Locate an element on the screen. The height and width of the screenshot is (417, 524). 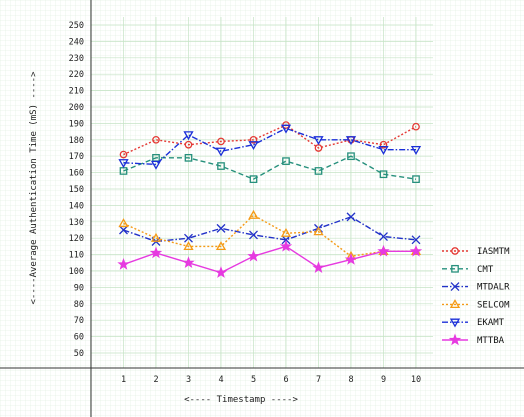
legend-entry: EKAMT is located at coordinates (473, 323).